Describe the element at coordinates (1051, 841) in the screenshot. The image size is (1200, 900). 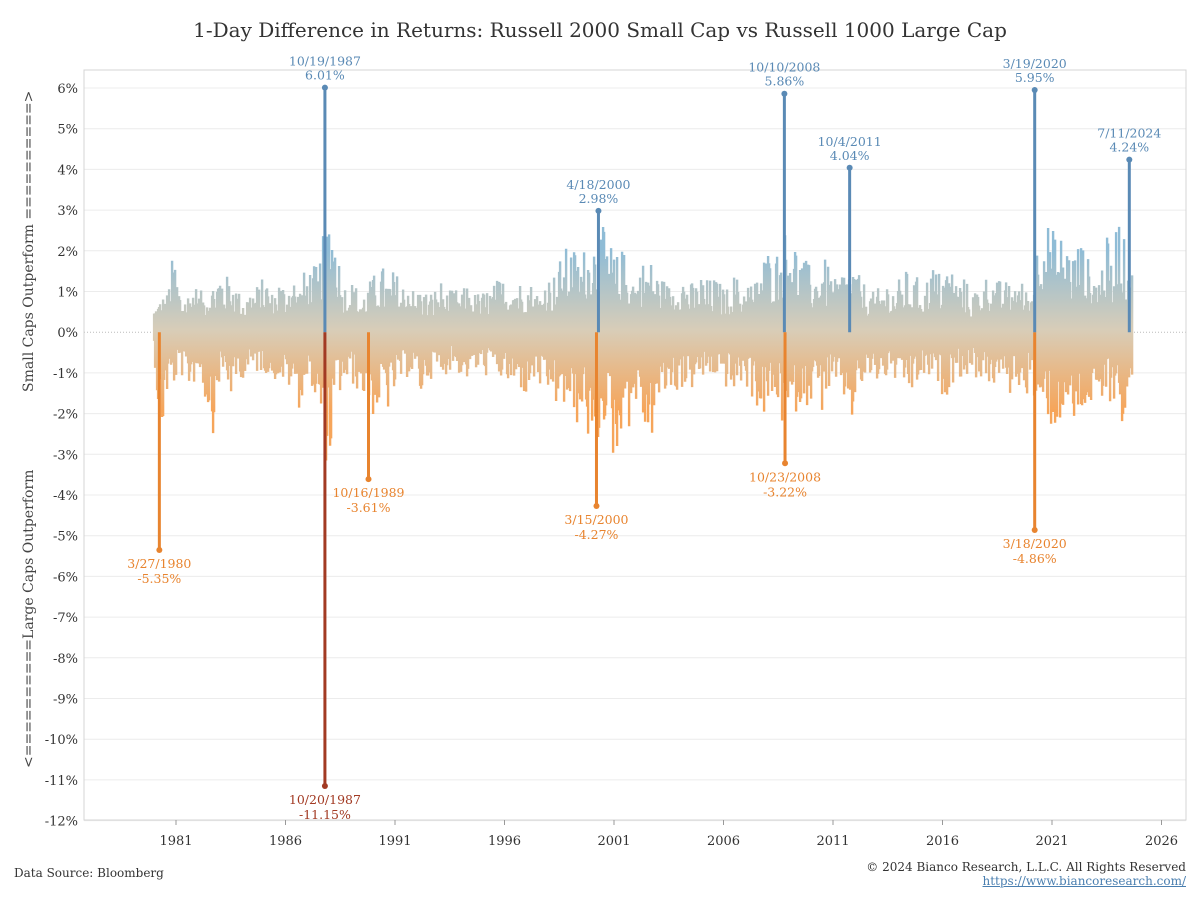
I see `x-tick-label: 2021` at that location.